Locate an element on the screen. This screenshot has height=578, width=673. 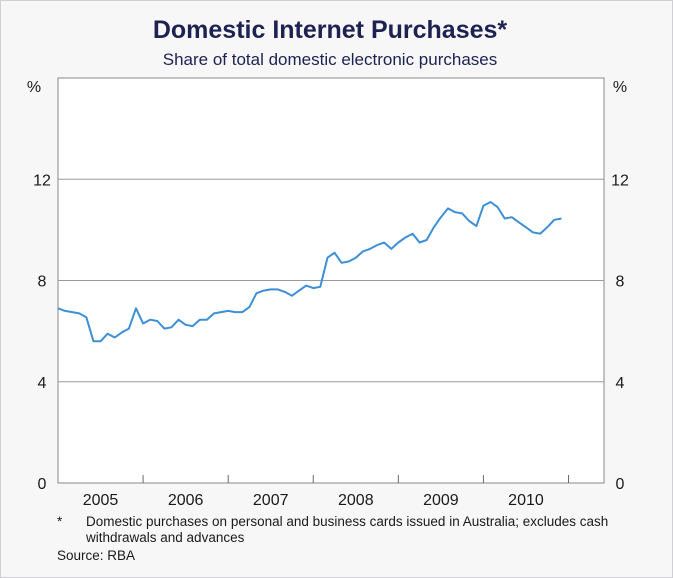
footnote-marker: * is located at coordinates (60, 521).